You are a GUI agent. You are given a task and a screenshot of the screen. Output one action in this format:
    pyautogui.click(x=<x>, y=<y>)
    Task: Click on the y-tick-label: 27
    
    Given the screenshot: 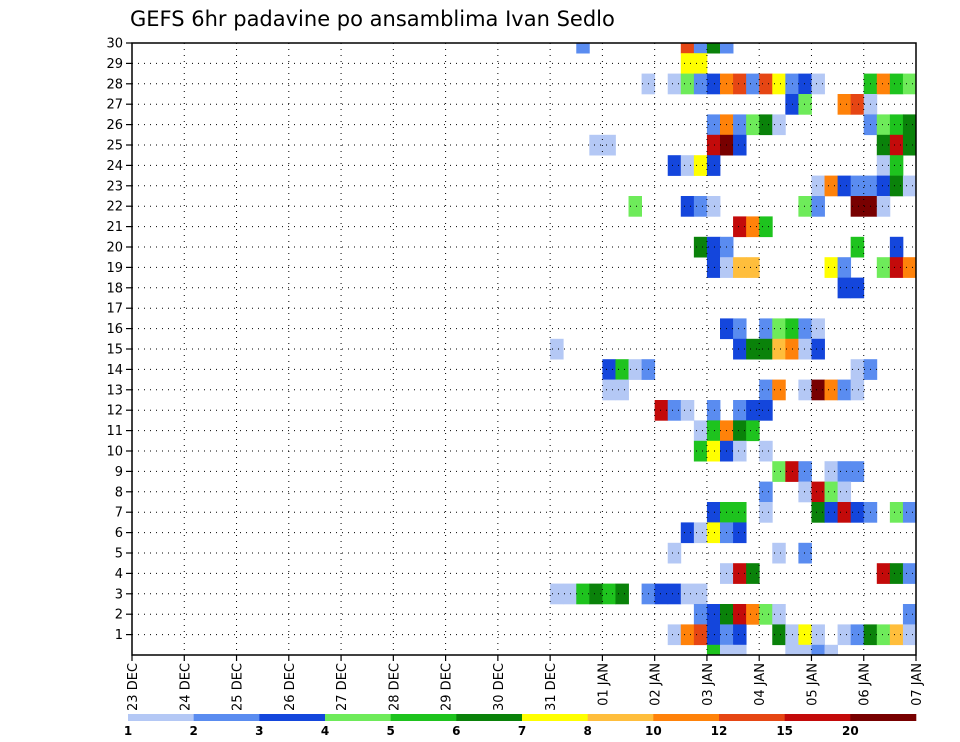 What is the action you would take?
    pyautogui.click(x=114, y=105)
    